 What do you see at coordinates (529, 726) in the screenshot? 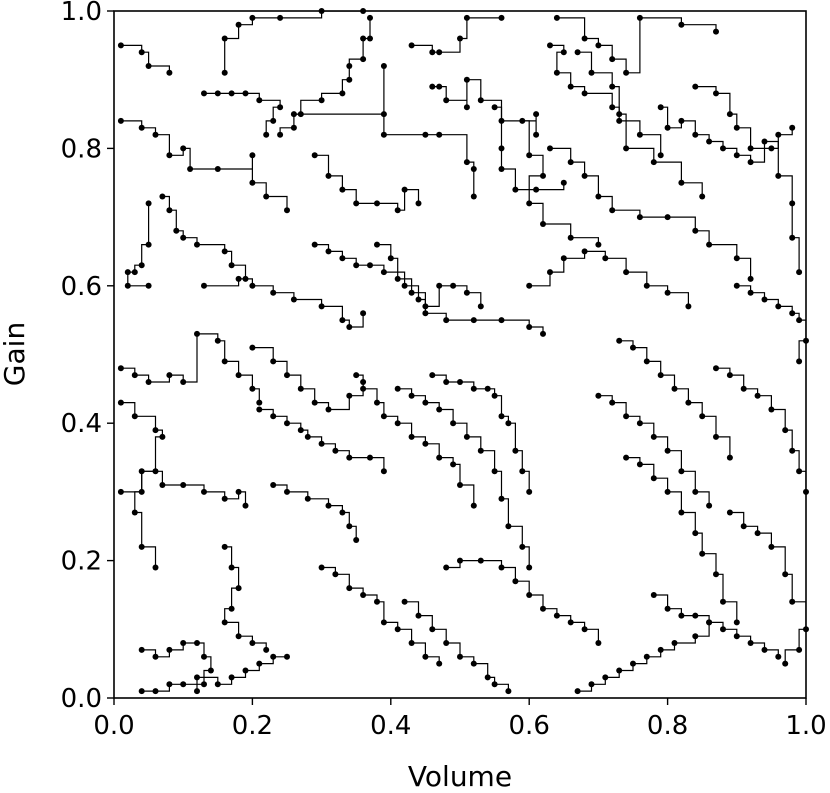
I see `x-tick-label: 0.6` at bounding box center [529, 726].